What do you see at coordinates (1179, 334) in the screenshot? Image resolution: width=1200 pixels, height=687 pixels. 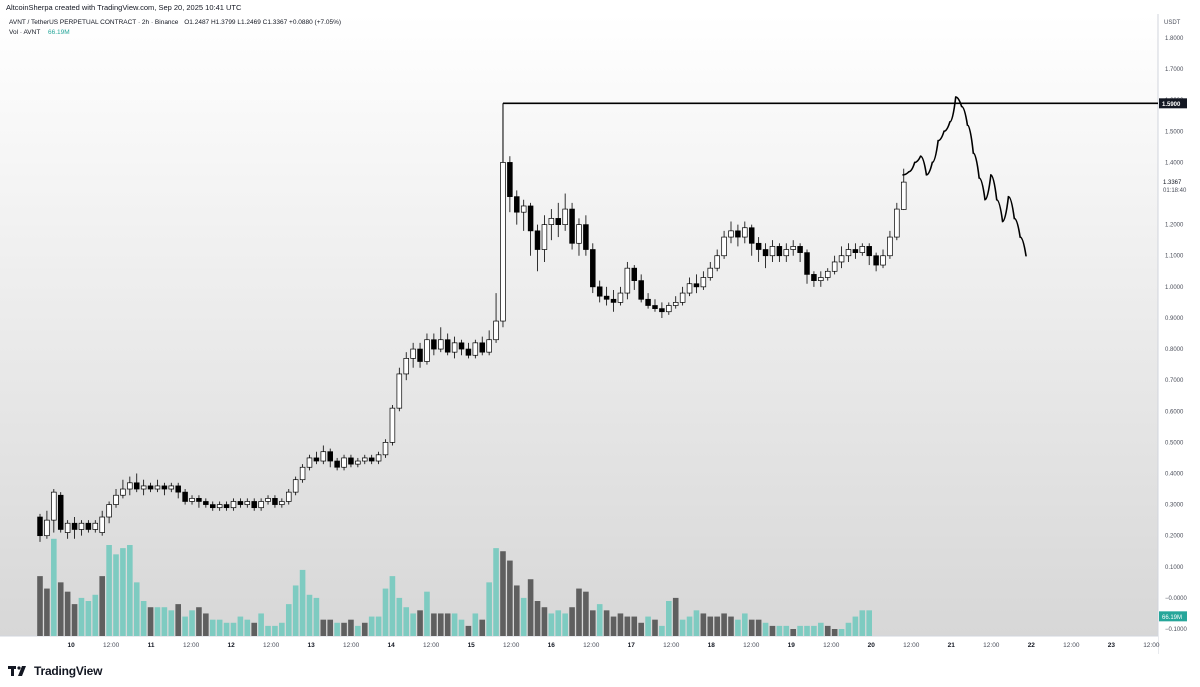 I see `price-axis-pane` at bounding box center [1179, 334].